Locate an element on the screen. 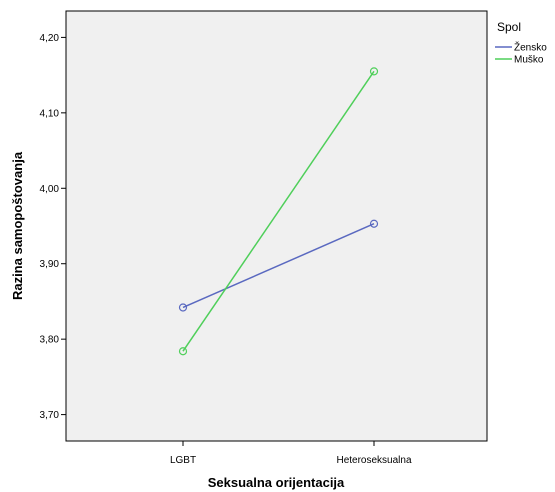  y-tick-label: 3,70 is located at coordinates (50, 415).